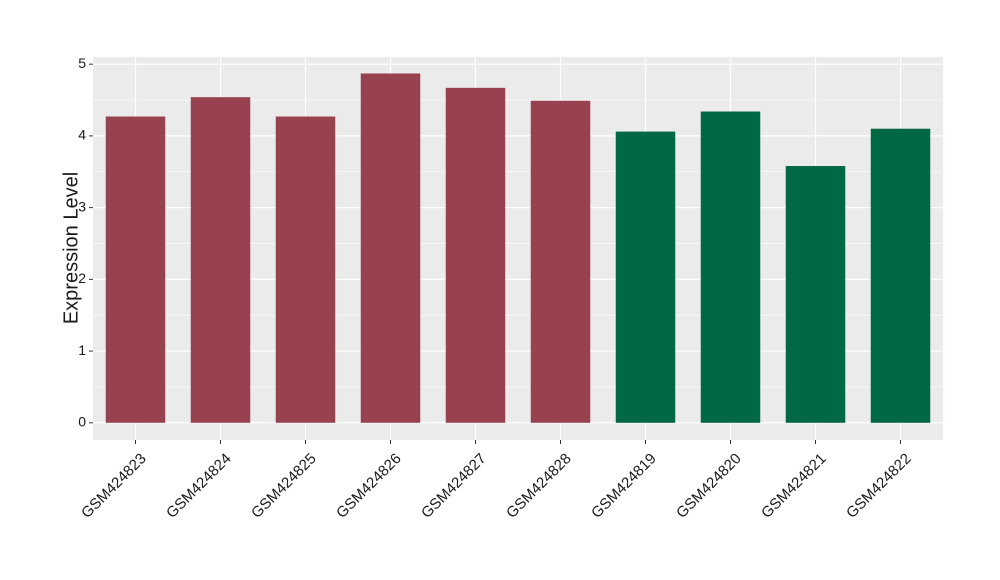 The image size is (1000, 580). I want to click on y-tick-label: 1, so click(82, 350).